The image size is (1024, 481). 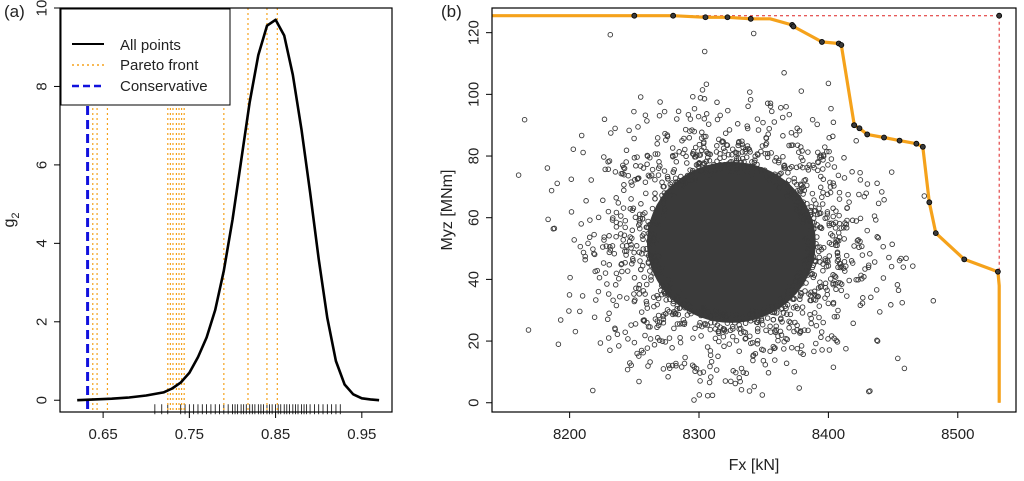 I want to click on panel-b-y-tick-label: 100, so click(x=474, y=94).